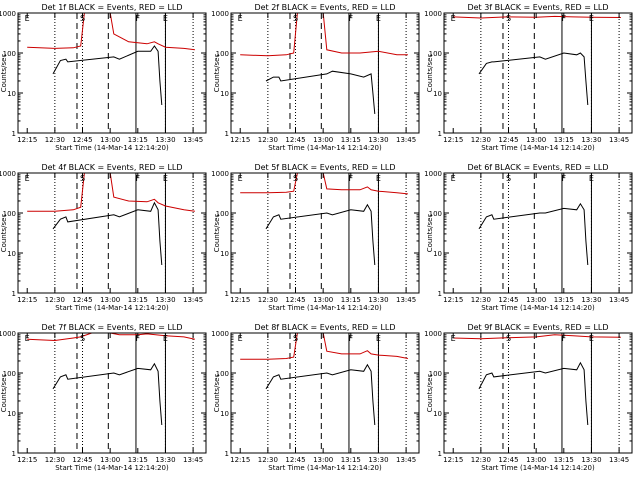  I want to click on panel-title: Det 4f BLACK = Events, RED = LLD, so click(111, 167).